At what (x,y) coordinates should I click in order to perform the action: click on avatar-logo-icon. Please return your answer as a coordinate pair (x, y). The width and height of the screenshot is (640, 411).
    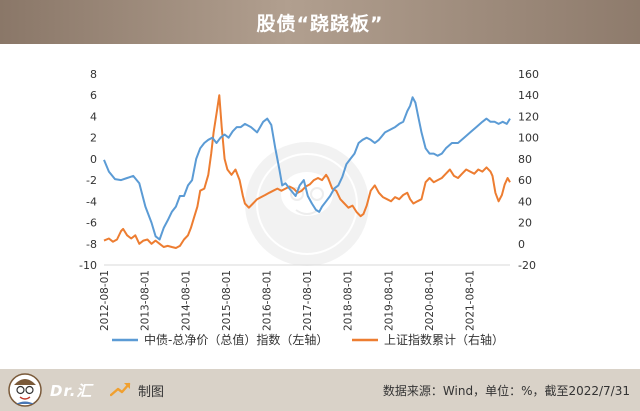
    Looking at the image, I should click on (25, 390).